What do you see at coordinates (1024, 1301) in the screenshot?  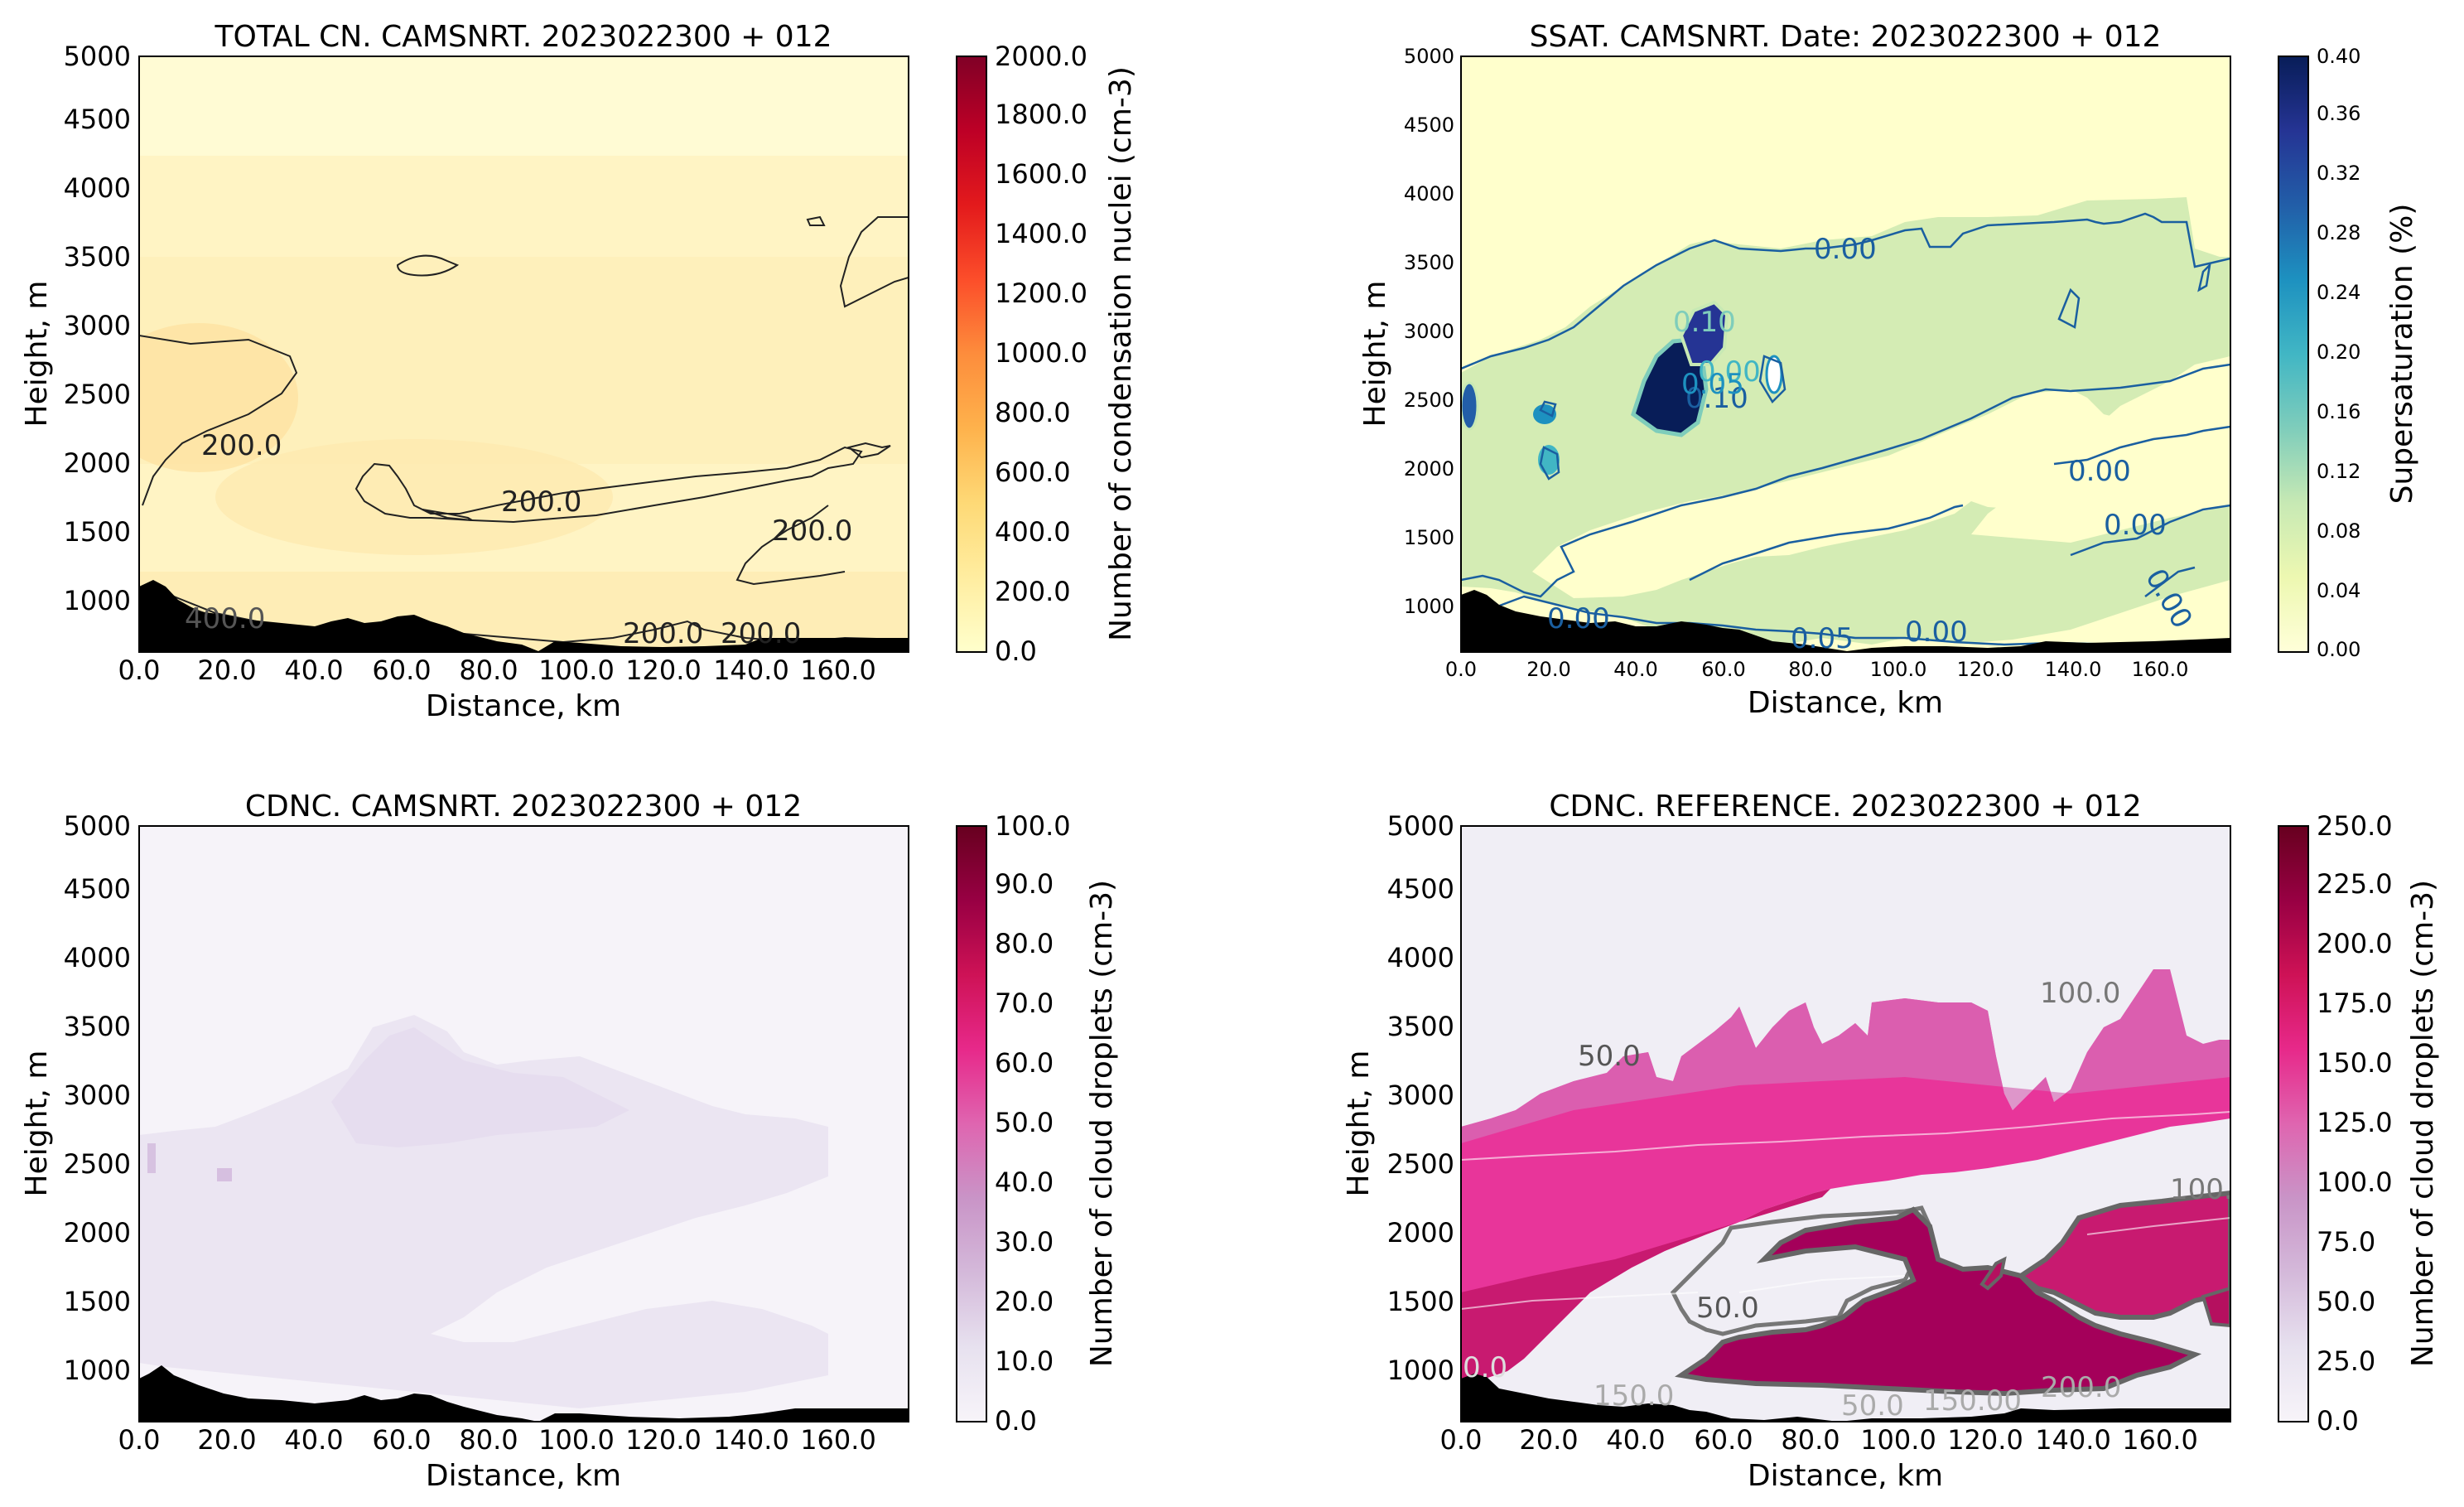 I see `colorbar-tick-label: 20.0` at bounding box center [1024, 1301].